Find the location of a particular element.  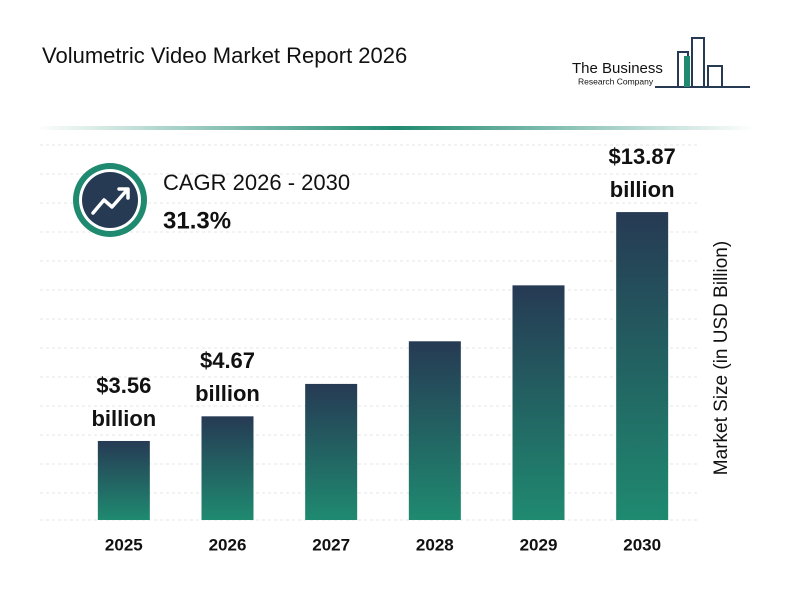

cagr-badge is located at coordinates (110, 200).